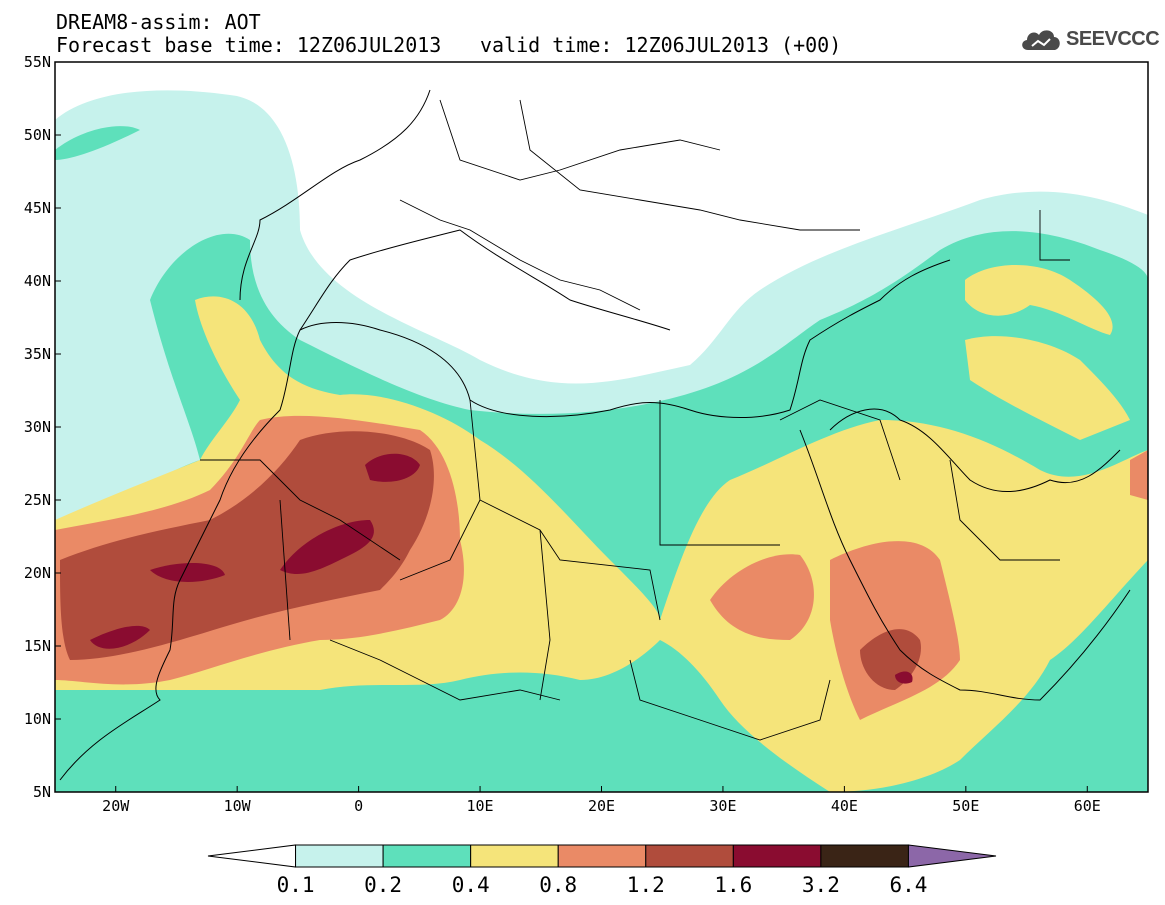 This screenshot has width=1165, height=905. What do you see at coordinates (37, 281) in the screenshot?
I see `lat-tick-label: 40N` at bounding box center [37, 281].